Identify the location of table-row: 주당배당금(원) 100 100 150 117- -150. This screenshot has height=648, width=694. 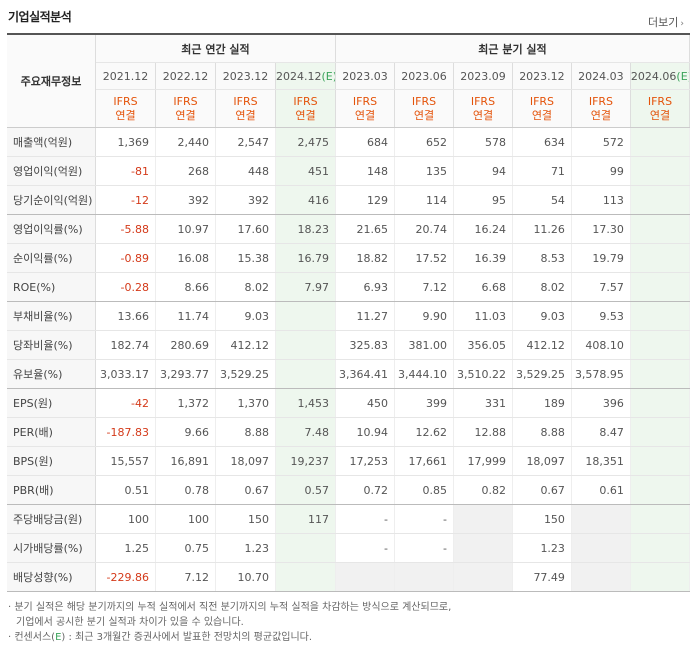
(349, 519).